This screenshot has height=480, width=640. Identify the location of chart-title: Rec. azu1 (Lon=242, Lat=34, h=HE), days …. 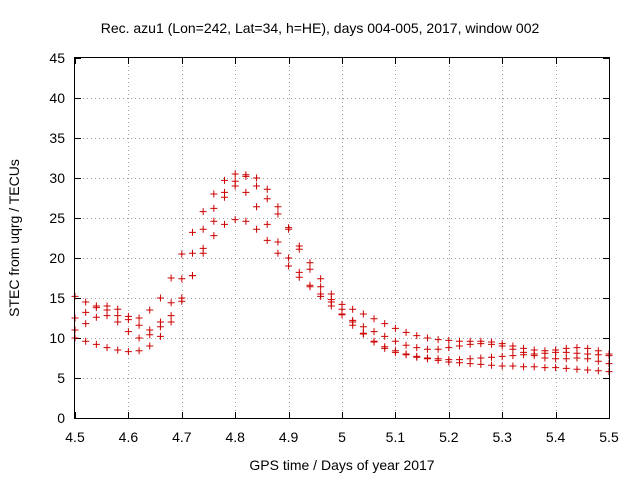
(320, 28).